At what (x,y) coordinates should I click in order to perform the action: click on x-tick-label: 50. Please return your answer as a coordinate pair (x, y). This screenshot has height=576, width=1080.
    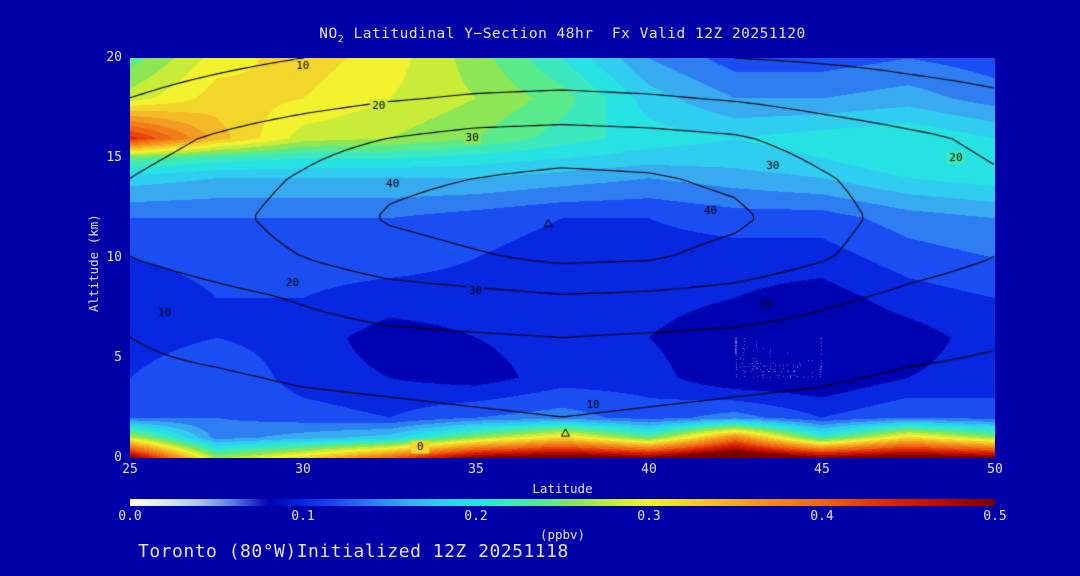
    Looking at the image, I should click on (995, 469).